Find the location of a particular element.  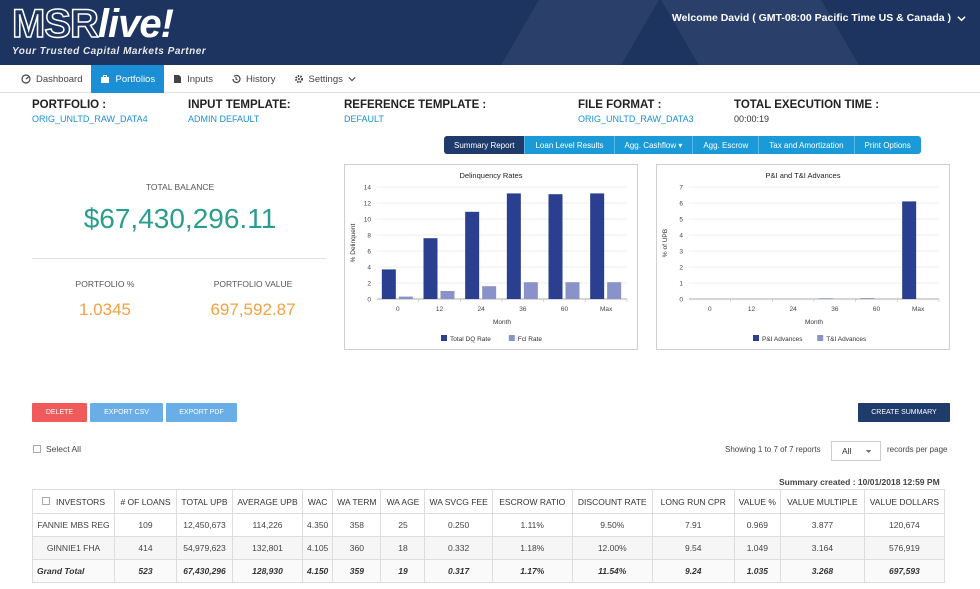

export-pdf-button: EXPORT PDF is located at coordinates (201, 412).